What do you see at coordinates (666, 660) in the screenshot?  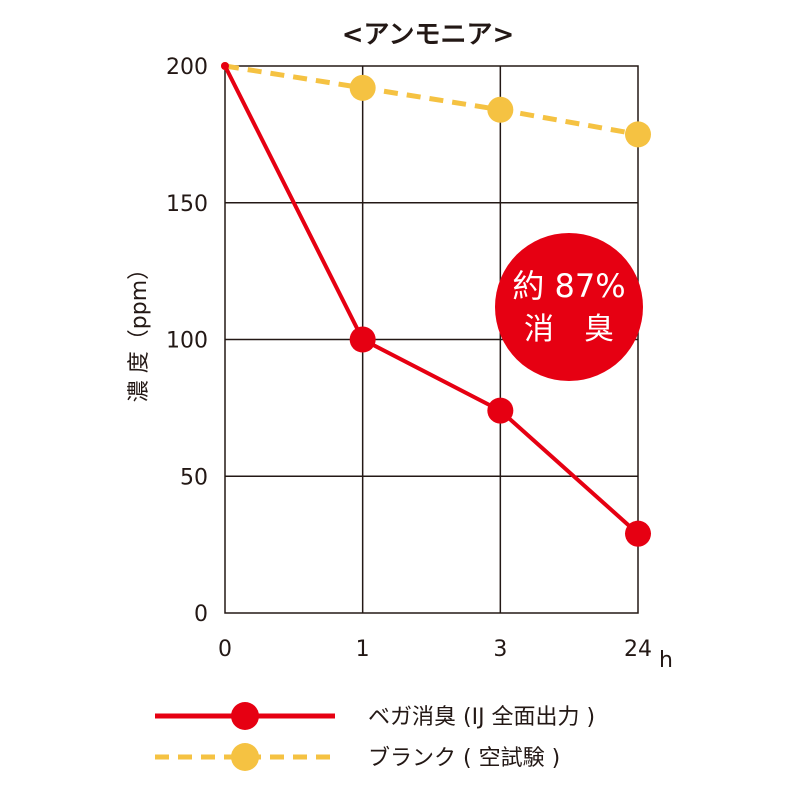 I see `x-axis-unit: h` at bounding box center [666, 660].